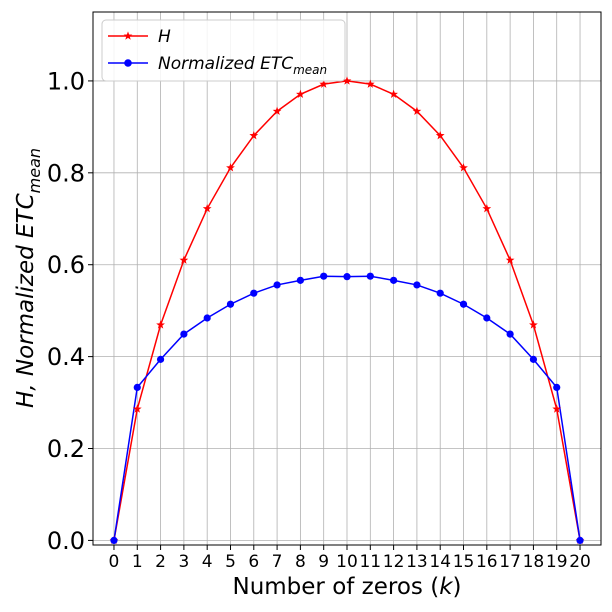 The image size is (612, 612). I want to click on x-tick-label-20: 20, so click(580, 562).